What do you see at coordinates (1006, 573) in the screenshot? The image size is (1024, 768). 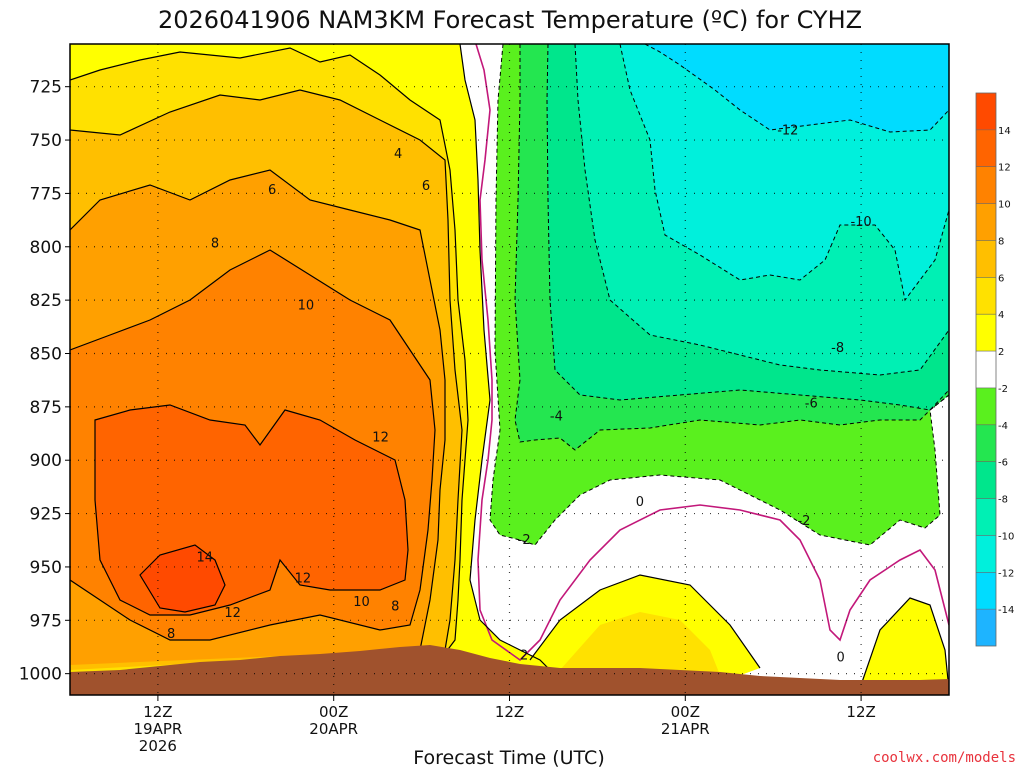 I see `colorbar-tick-label: -12` at bounding box center [1006, 573].